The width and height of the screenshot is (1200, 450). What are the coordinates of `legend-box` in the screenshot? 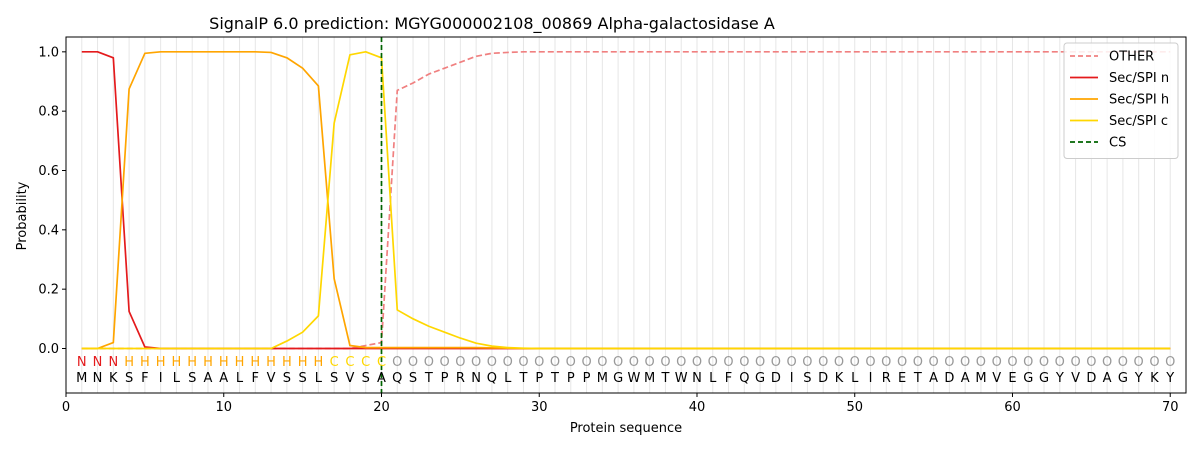 It's located at (1121, 100).